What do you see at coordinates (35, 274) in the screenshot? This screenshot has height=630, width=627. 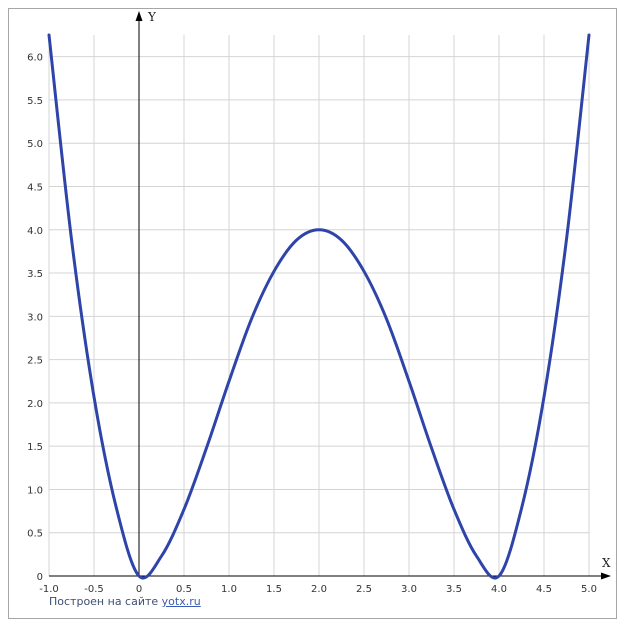 I see `y-tick-label: 3.5` at bounding box center [35, 274].